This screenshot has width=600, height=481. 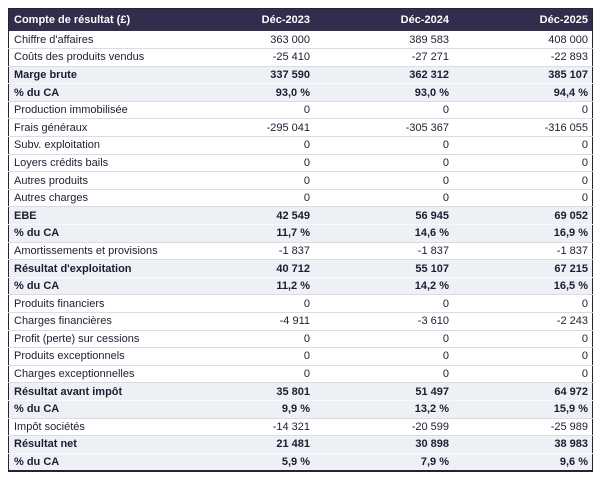 I want to click on cell-value: -4 911, so click(x=244, y=321).